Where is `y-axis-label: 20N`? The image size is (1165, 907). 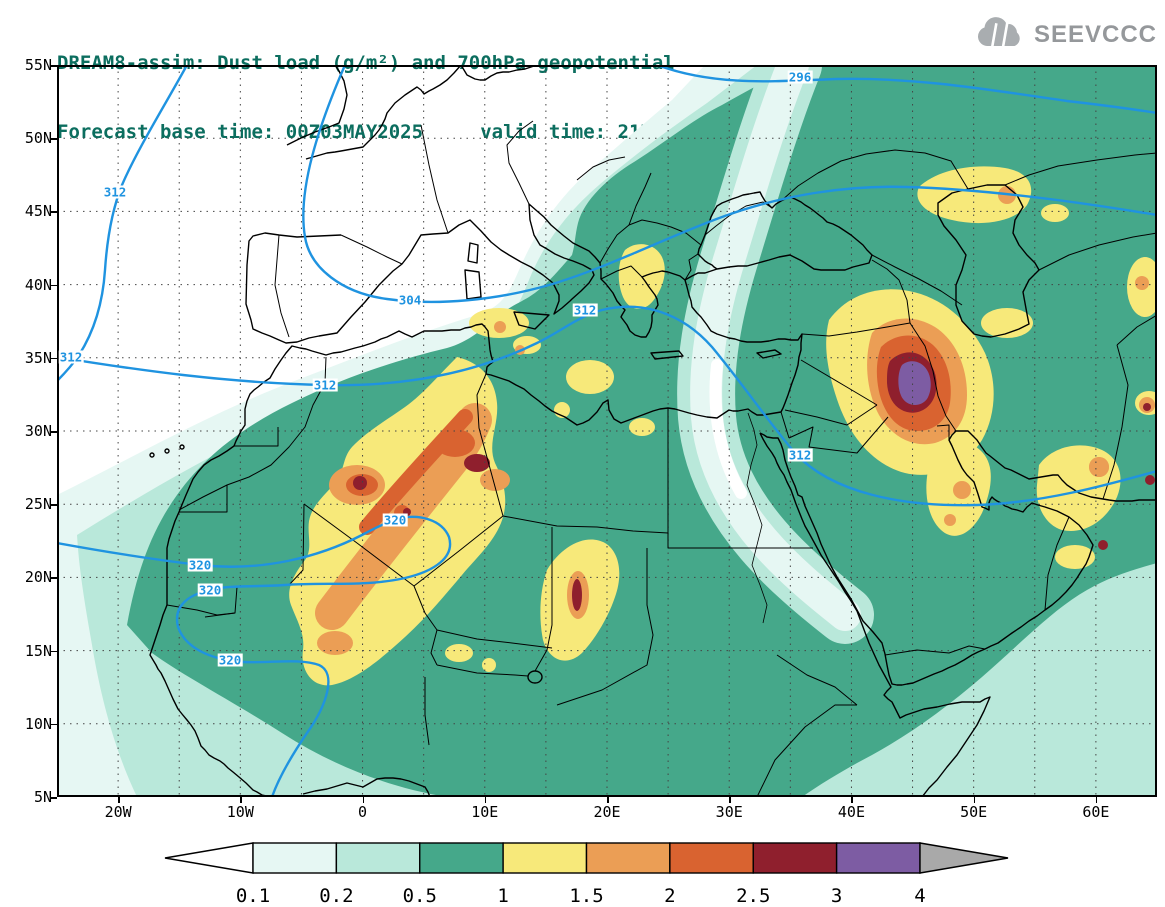
y-axis-label: 20N is located at coordinates (38, 577).